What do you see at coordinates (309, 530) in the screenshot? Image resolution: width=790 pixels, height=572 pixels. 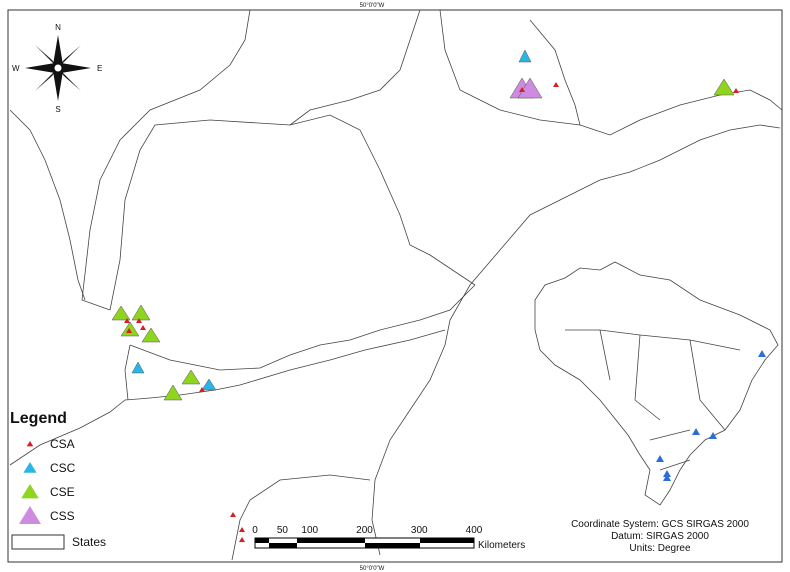 I see `scale-label: 100` at bounding box center [309, 530].